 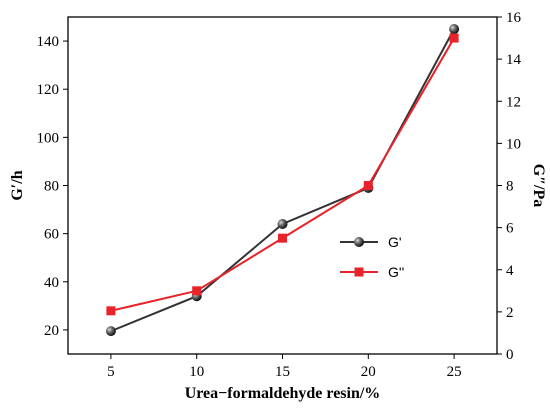 What do you see at coordinates (17, 185) in the screenshot?
I see `y-left-axis-title: G′/h` at bounding box center [17, 185].